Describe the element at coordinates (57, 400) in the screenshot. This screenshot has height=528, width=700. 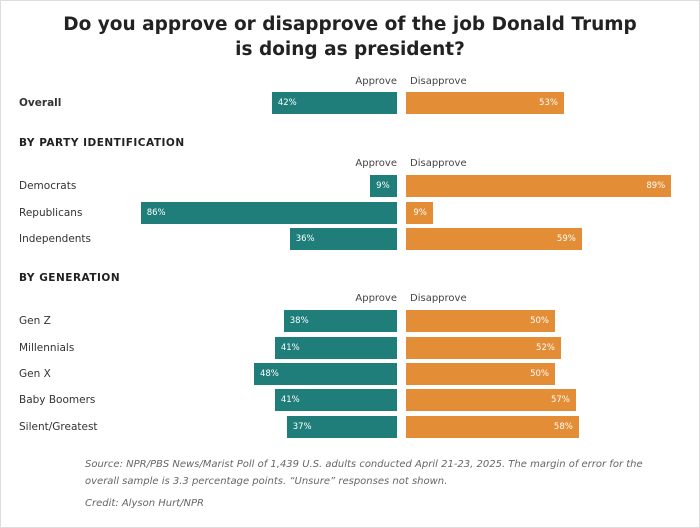
I see `row-label: Baby Boomers` at that location.